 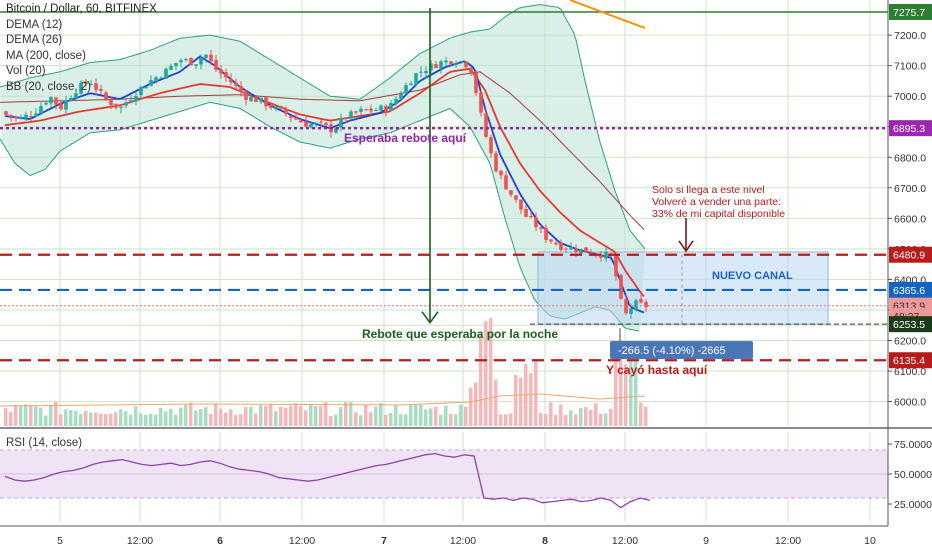 What do you see at coordinates (910, 275) in the screenshot?
I see `price-axis-bg` at bounding box center [910, 275].